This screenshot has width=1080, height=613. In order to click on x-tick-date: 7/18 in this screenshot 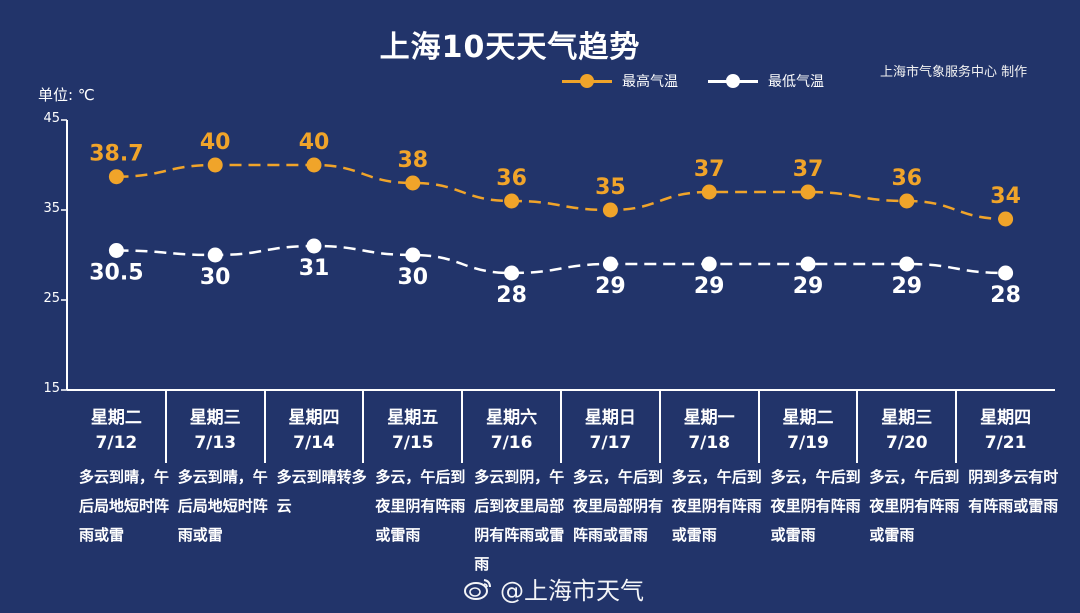, I will do `click(709, 443)`.